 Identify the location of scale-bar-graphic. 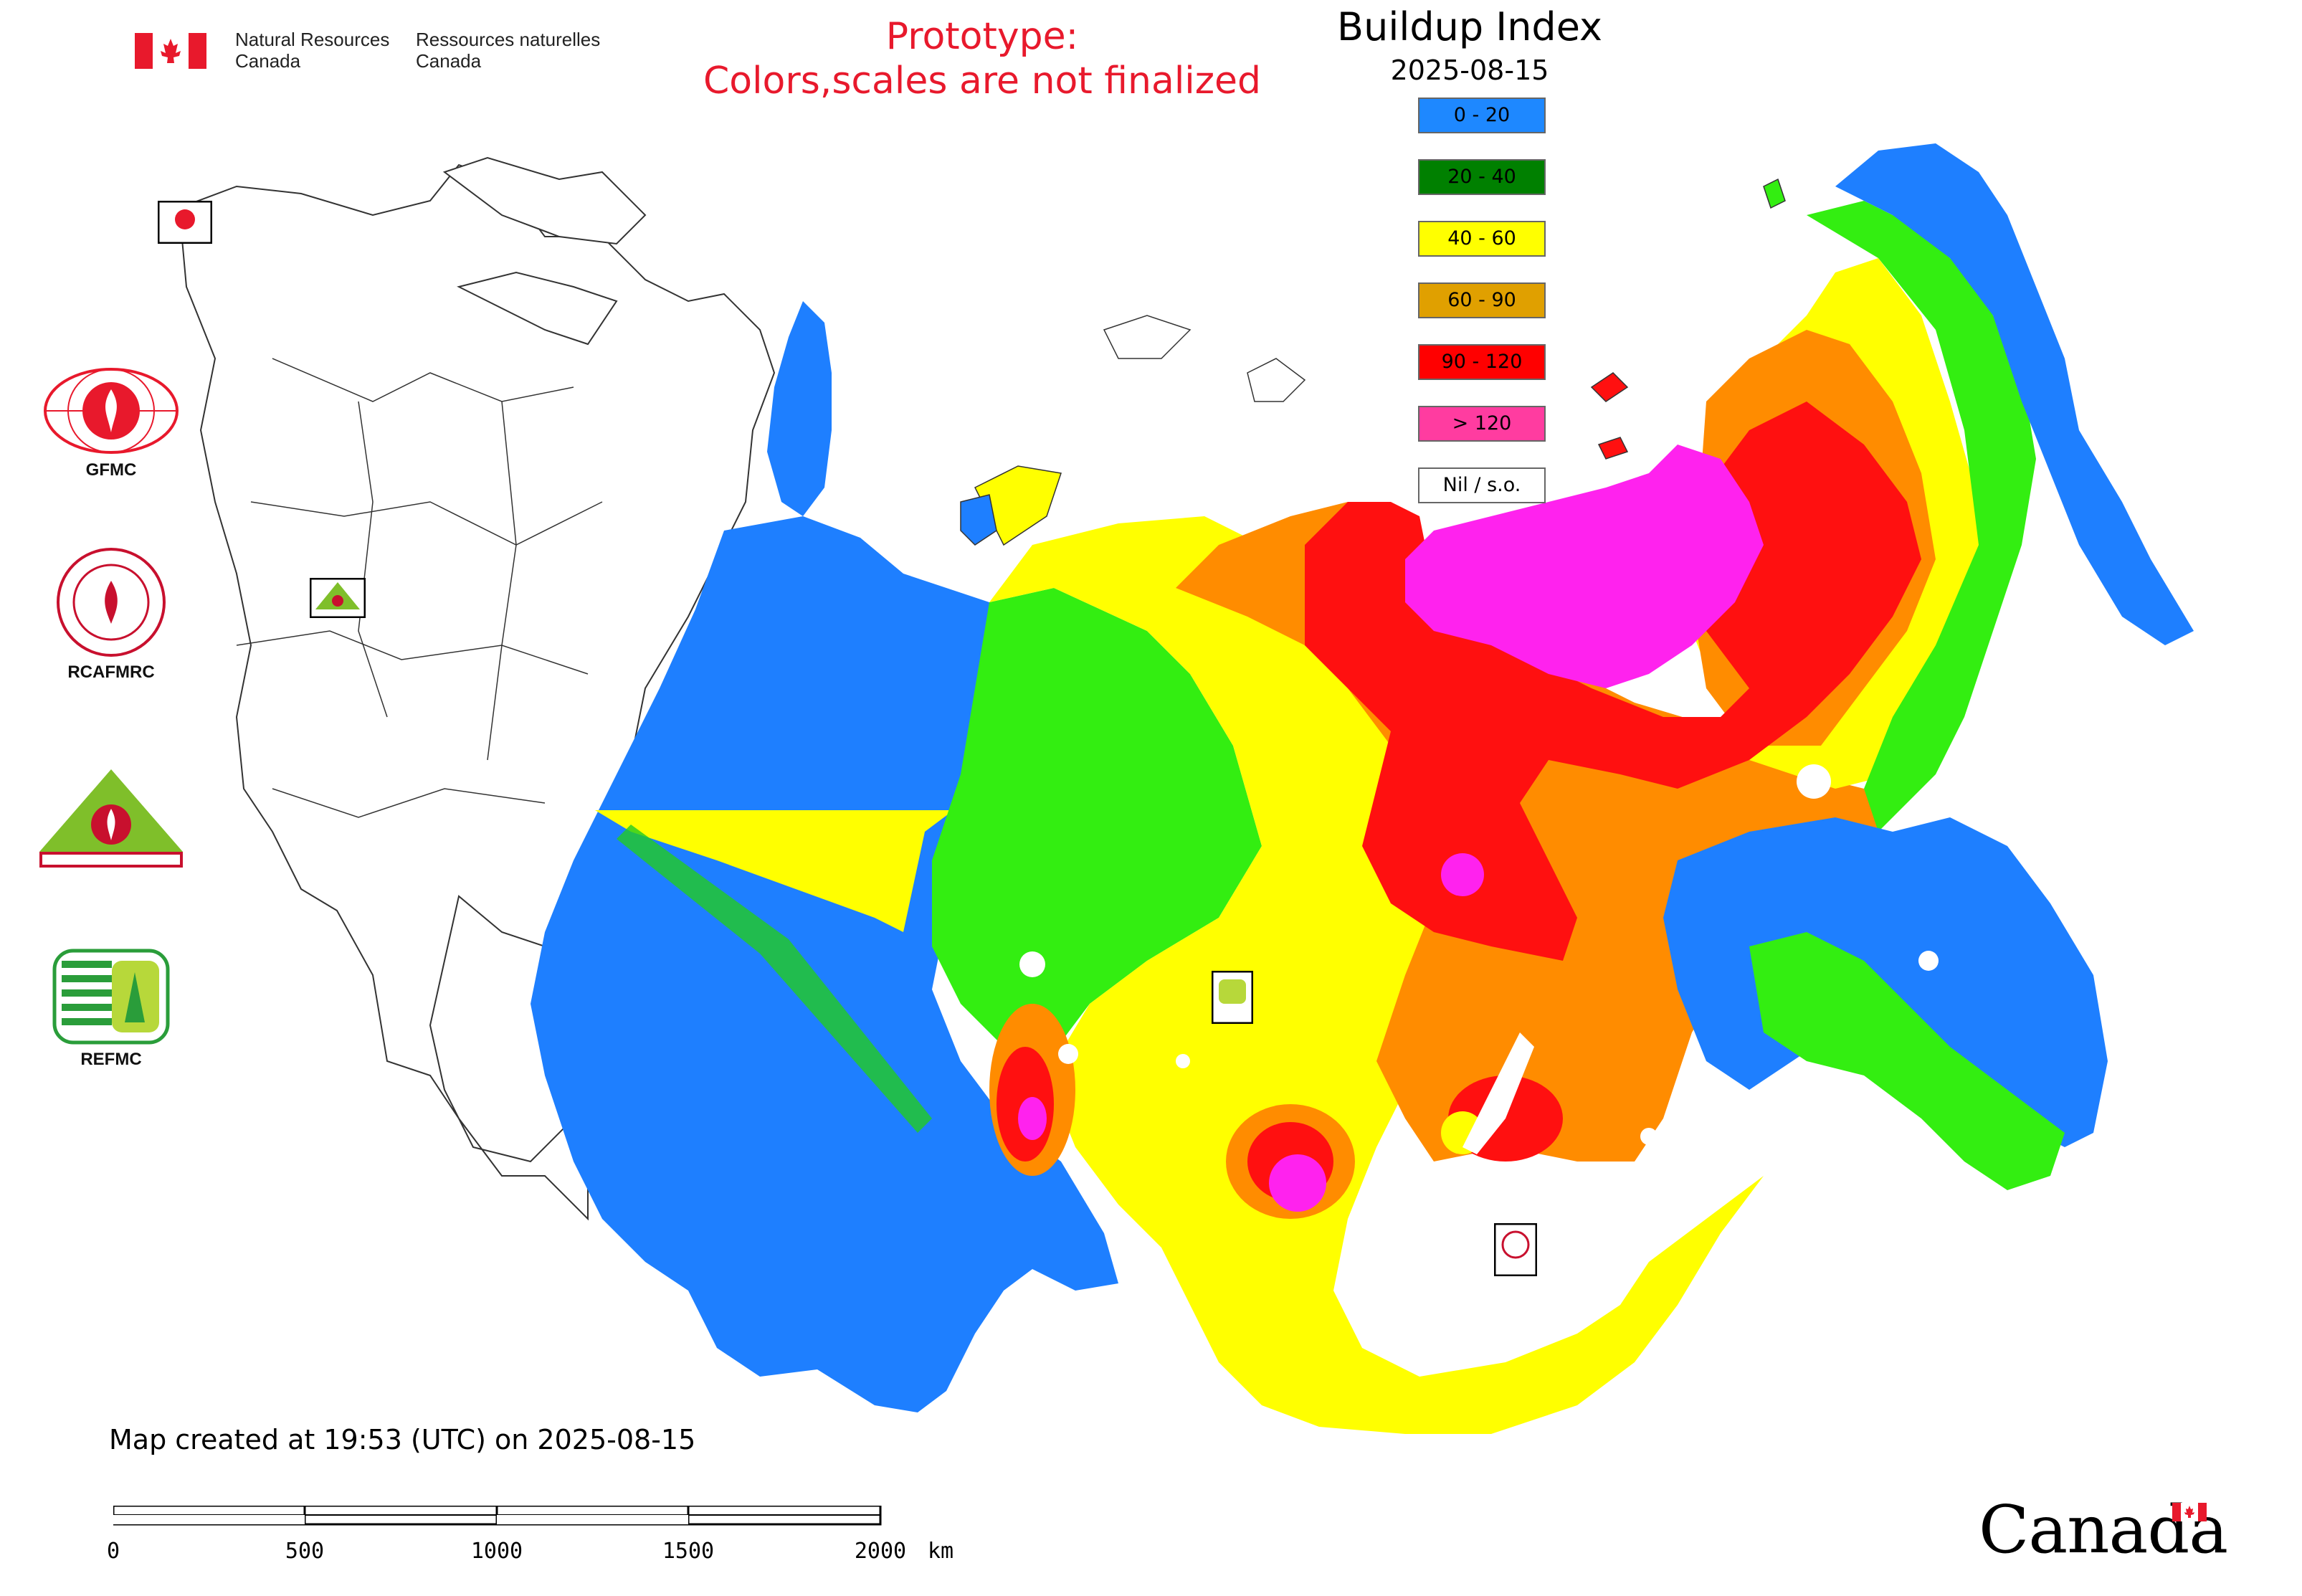
(498, 1516).